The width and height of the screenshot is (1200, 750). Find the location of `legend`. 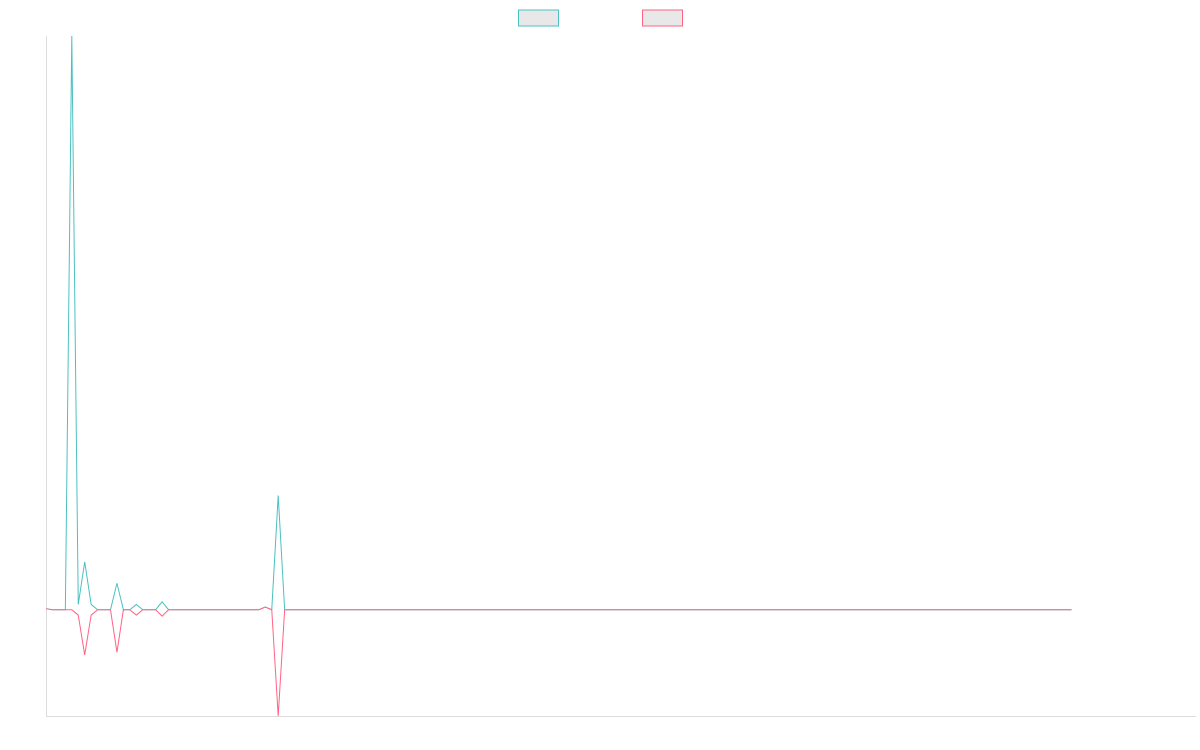

legend is located at coordinates (600, 18).